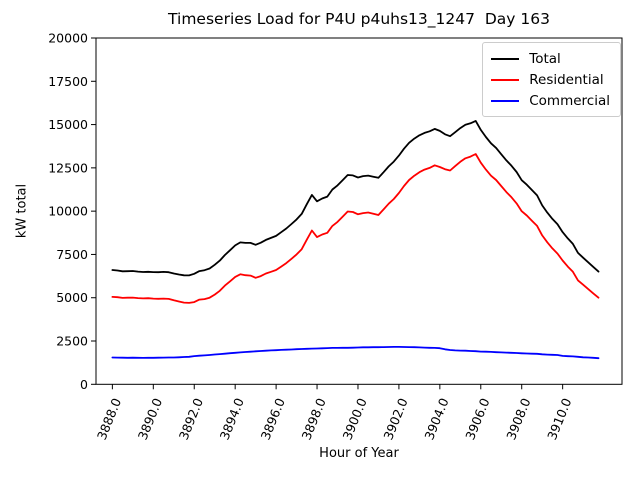 The width and height of the screenshot is (640, 480). I want to click on legend-label: Total, so click(545, 58).